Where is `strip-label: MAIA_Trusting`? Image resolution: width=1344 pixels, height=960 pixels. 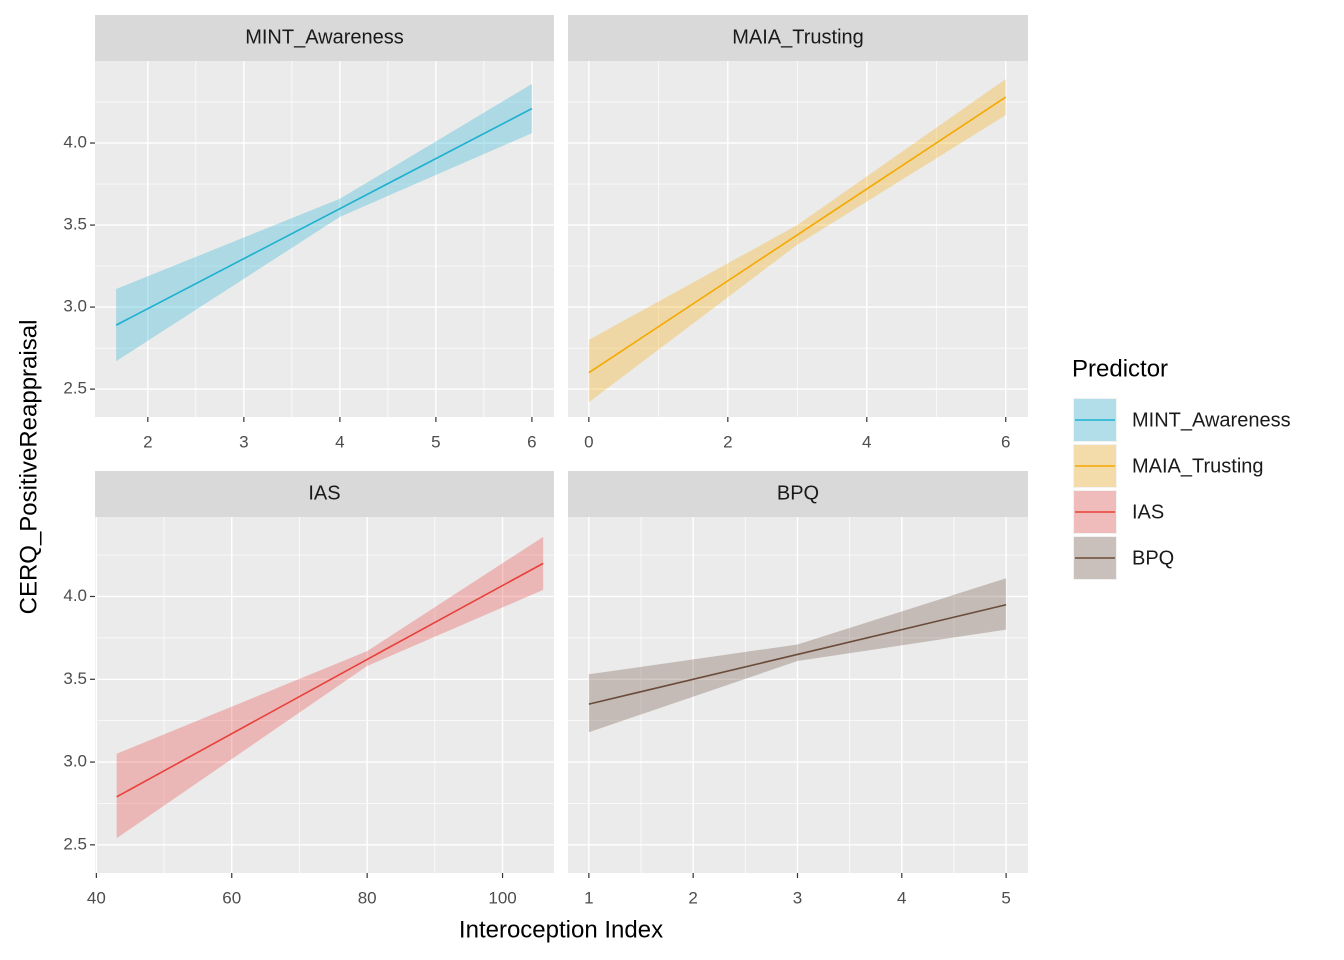 strip-label: MAIA_Trusting is located at coordinates (798, 37).